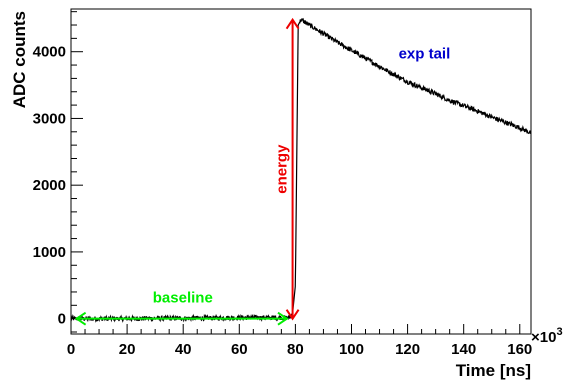  I want to click on x-tick-label: 0, so click(71, 349).